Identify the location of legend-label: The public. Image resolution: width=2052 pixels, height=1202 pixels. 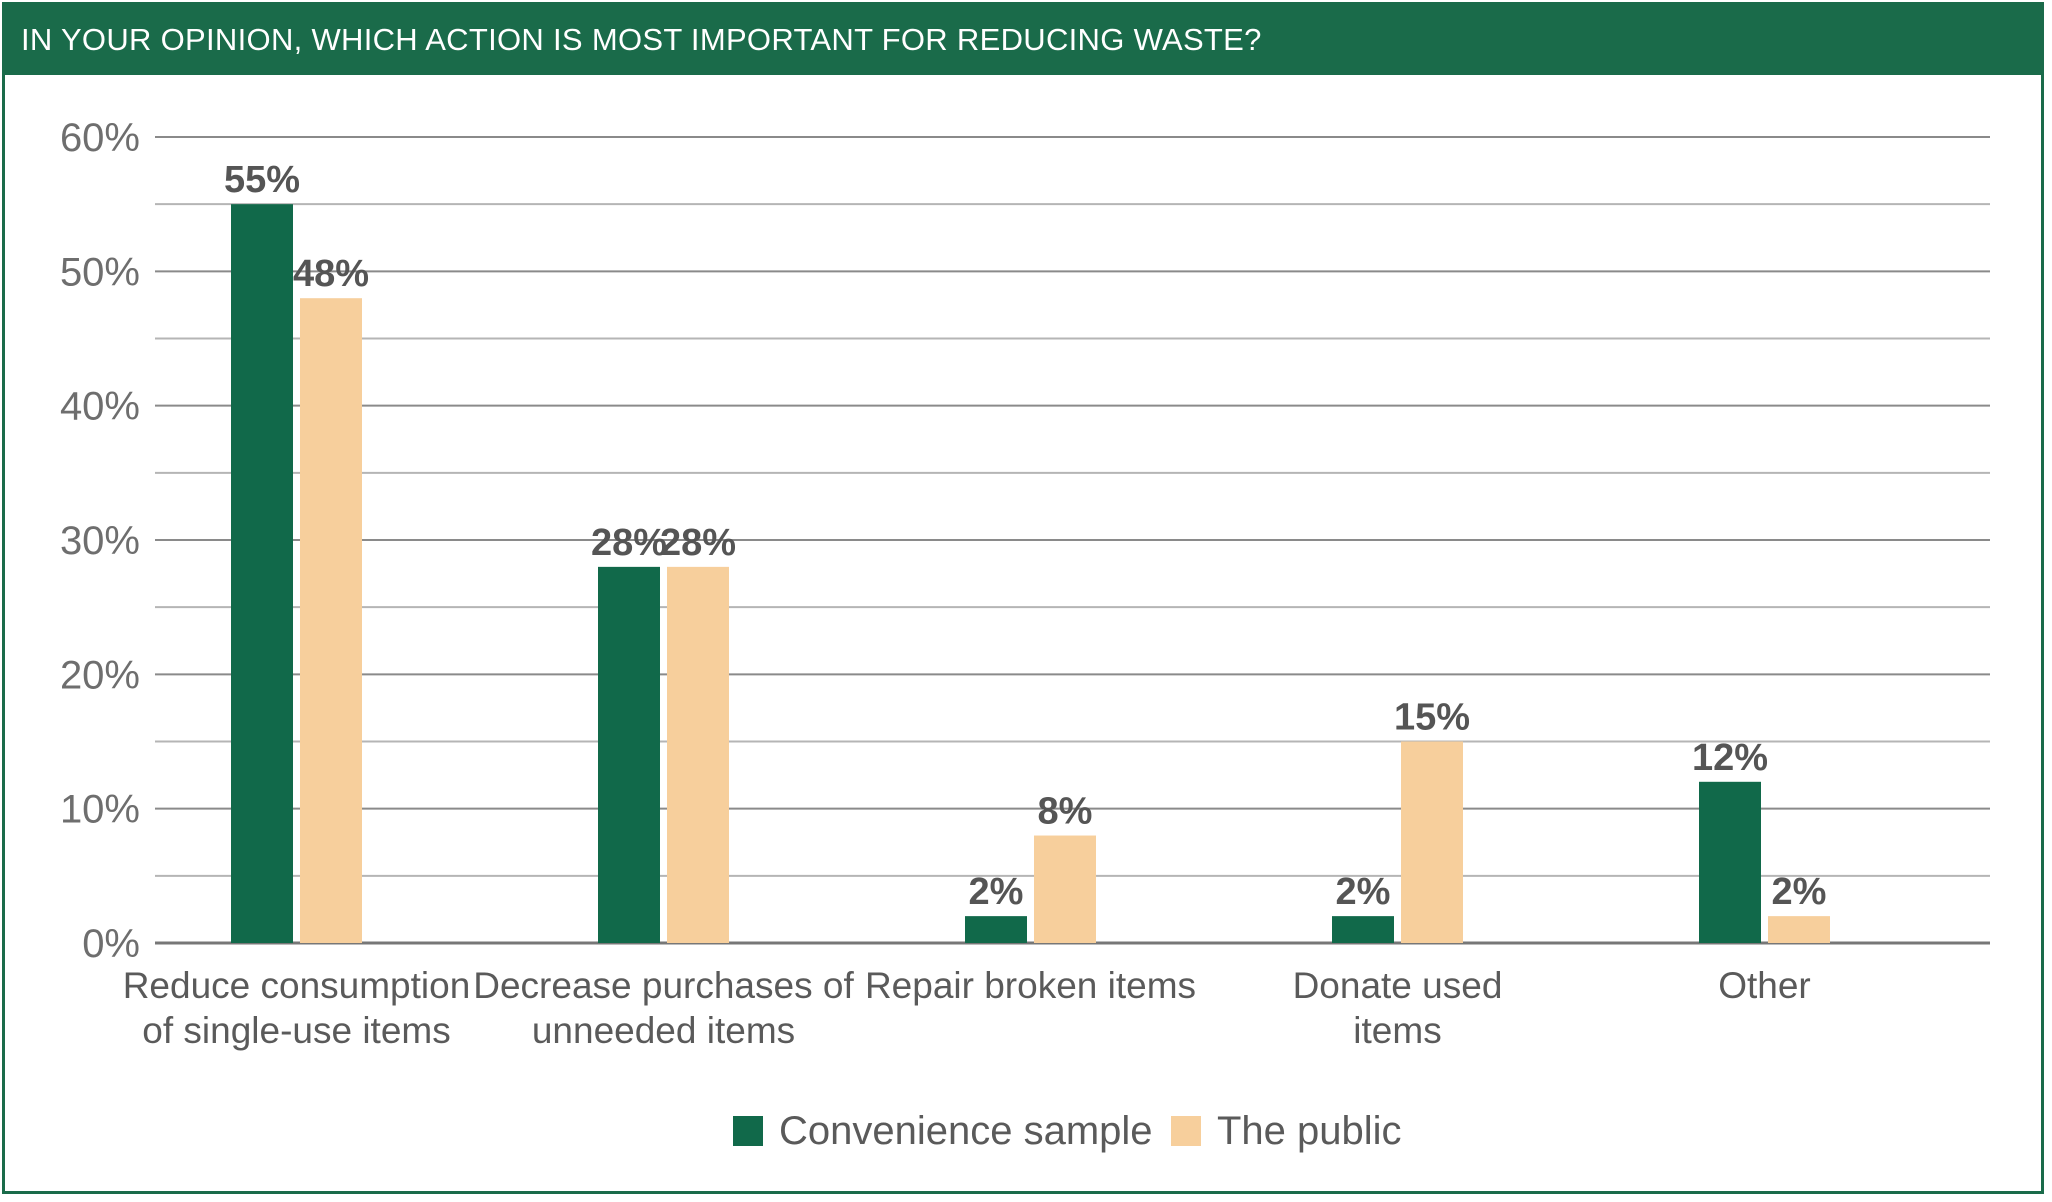
(1309, 1131).